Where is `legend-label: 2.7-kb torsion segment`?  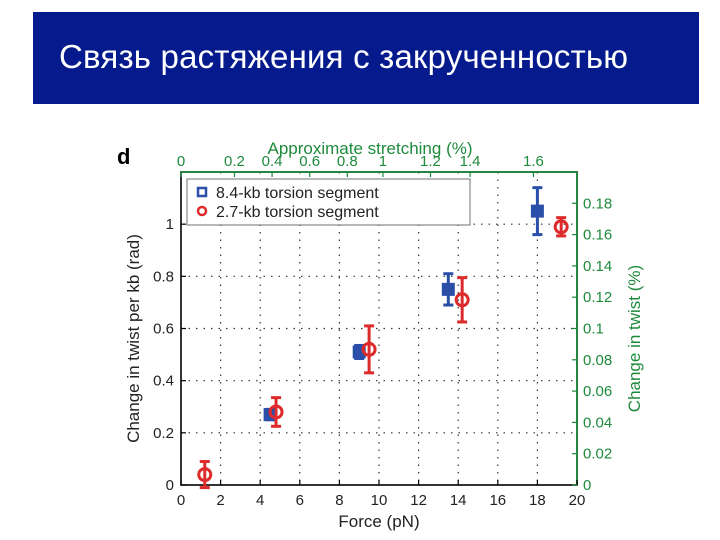 legend-label: 2.7-kb torsion segment is located at coordinates (297, 212).